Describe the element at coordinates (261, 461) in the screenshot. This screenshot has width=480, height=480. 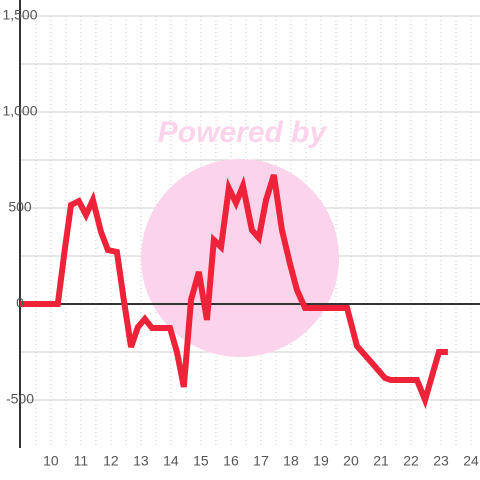
I see `x-tick-label: 17` at that location.